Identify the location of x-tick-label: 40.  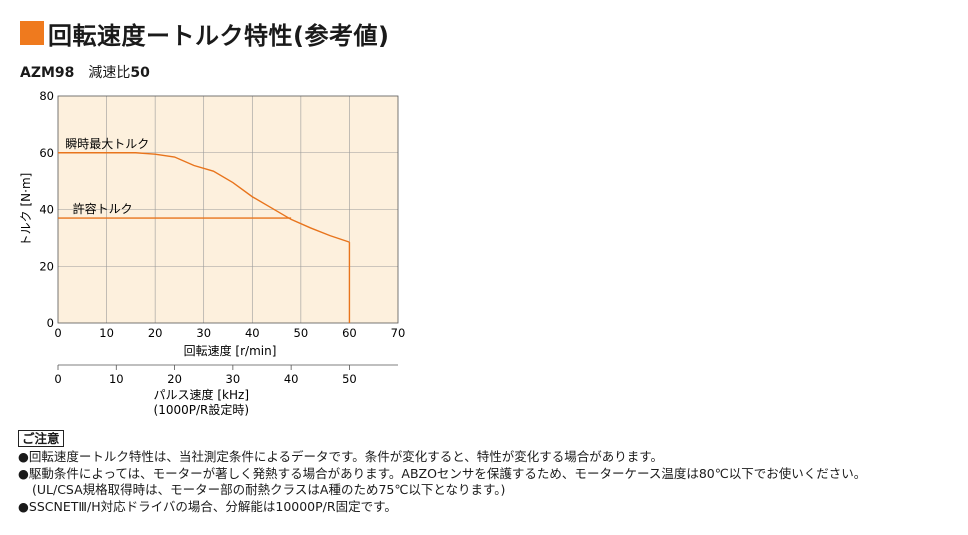
(252, 333).